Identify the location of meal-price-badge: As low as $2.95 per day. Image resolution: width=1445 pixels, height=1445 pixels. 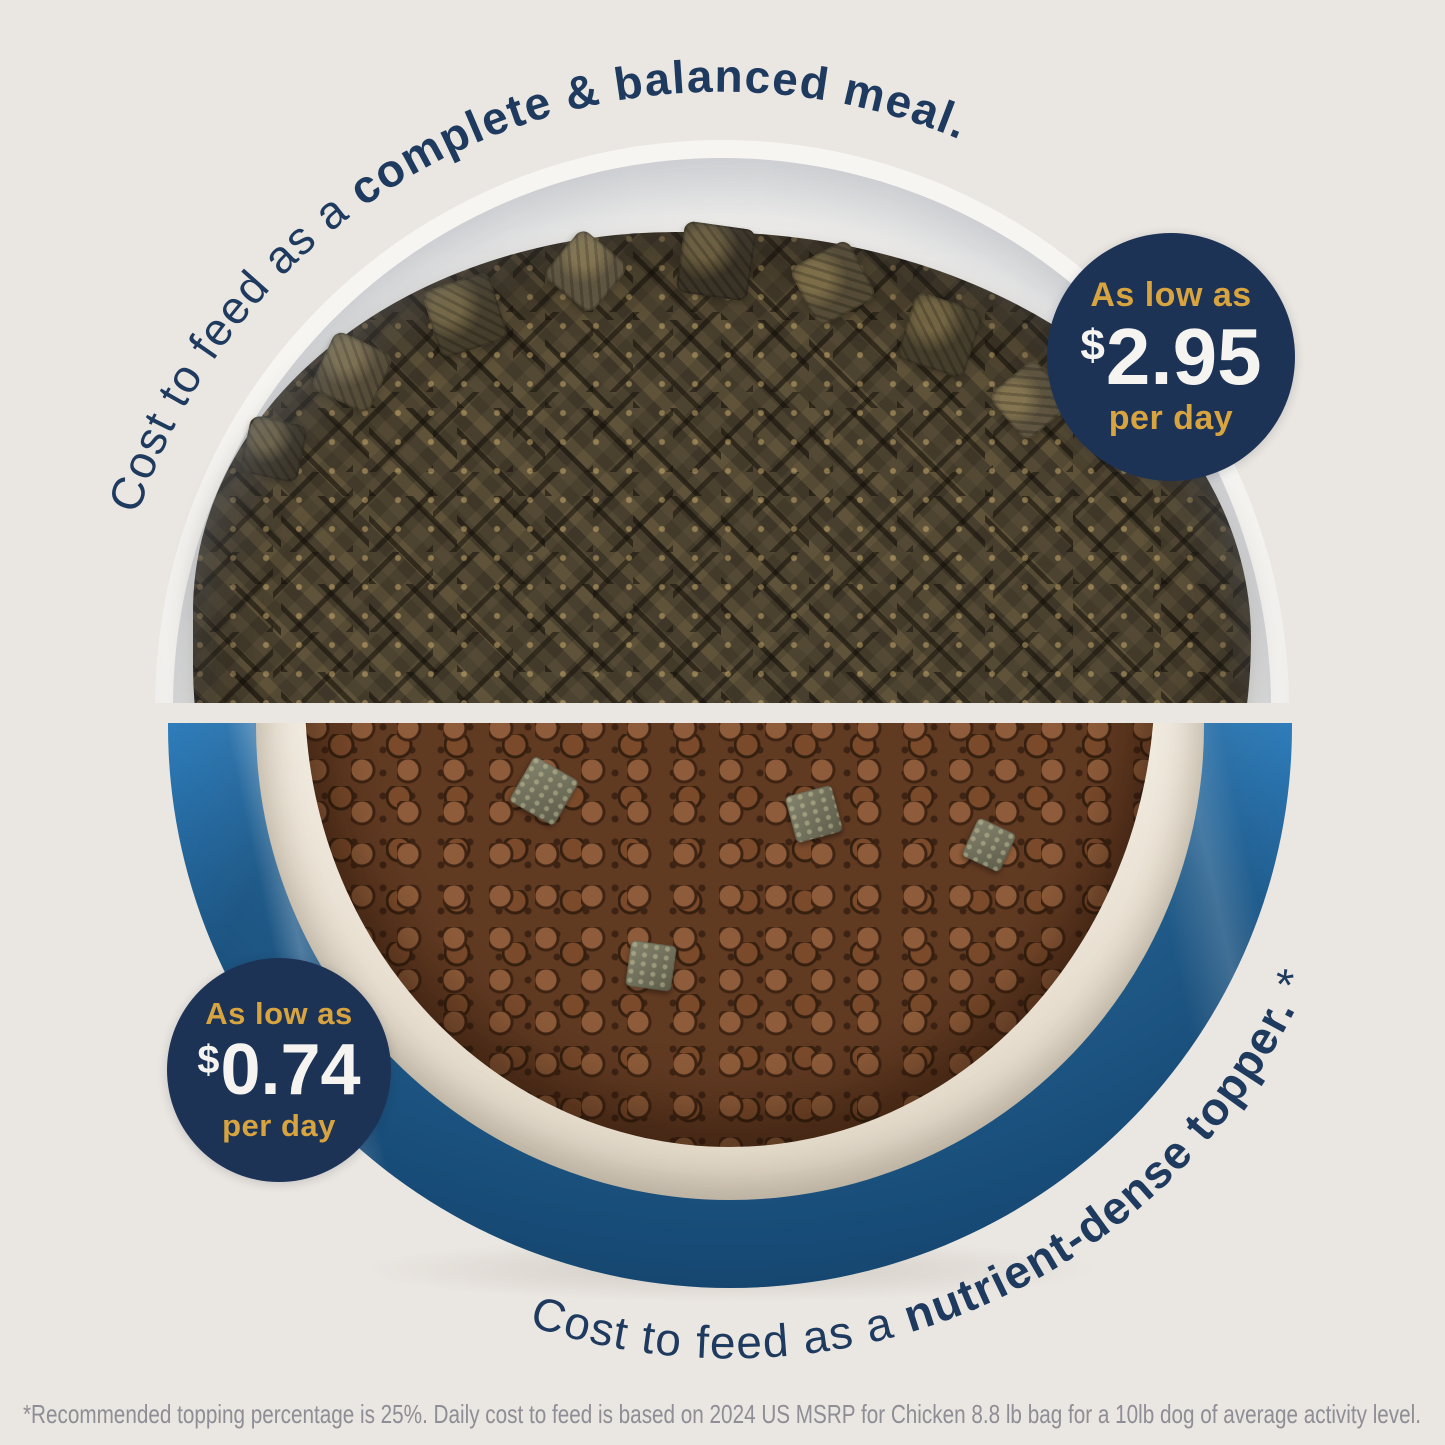
(1171, 357).